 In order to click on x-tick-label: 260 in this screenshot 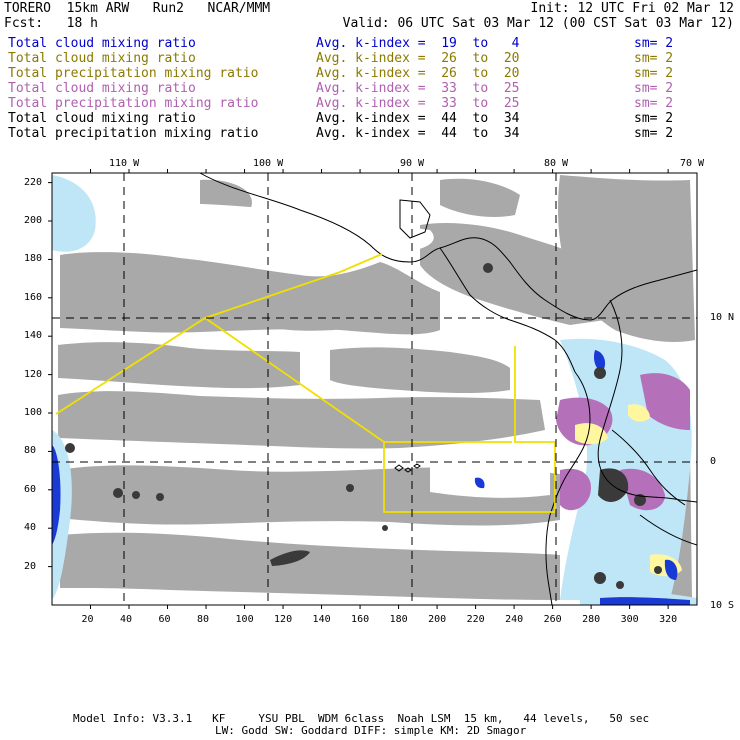, I will do `click(552, 619)`.